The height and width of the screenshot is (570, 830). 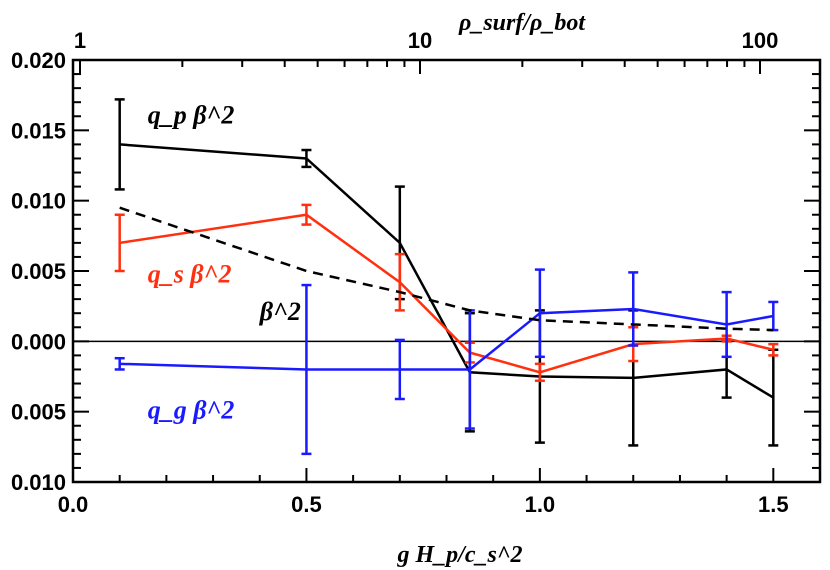 I want to click on y-tick-label: 0.020, so click(x=38, y=60).